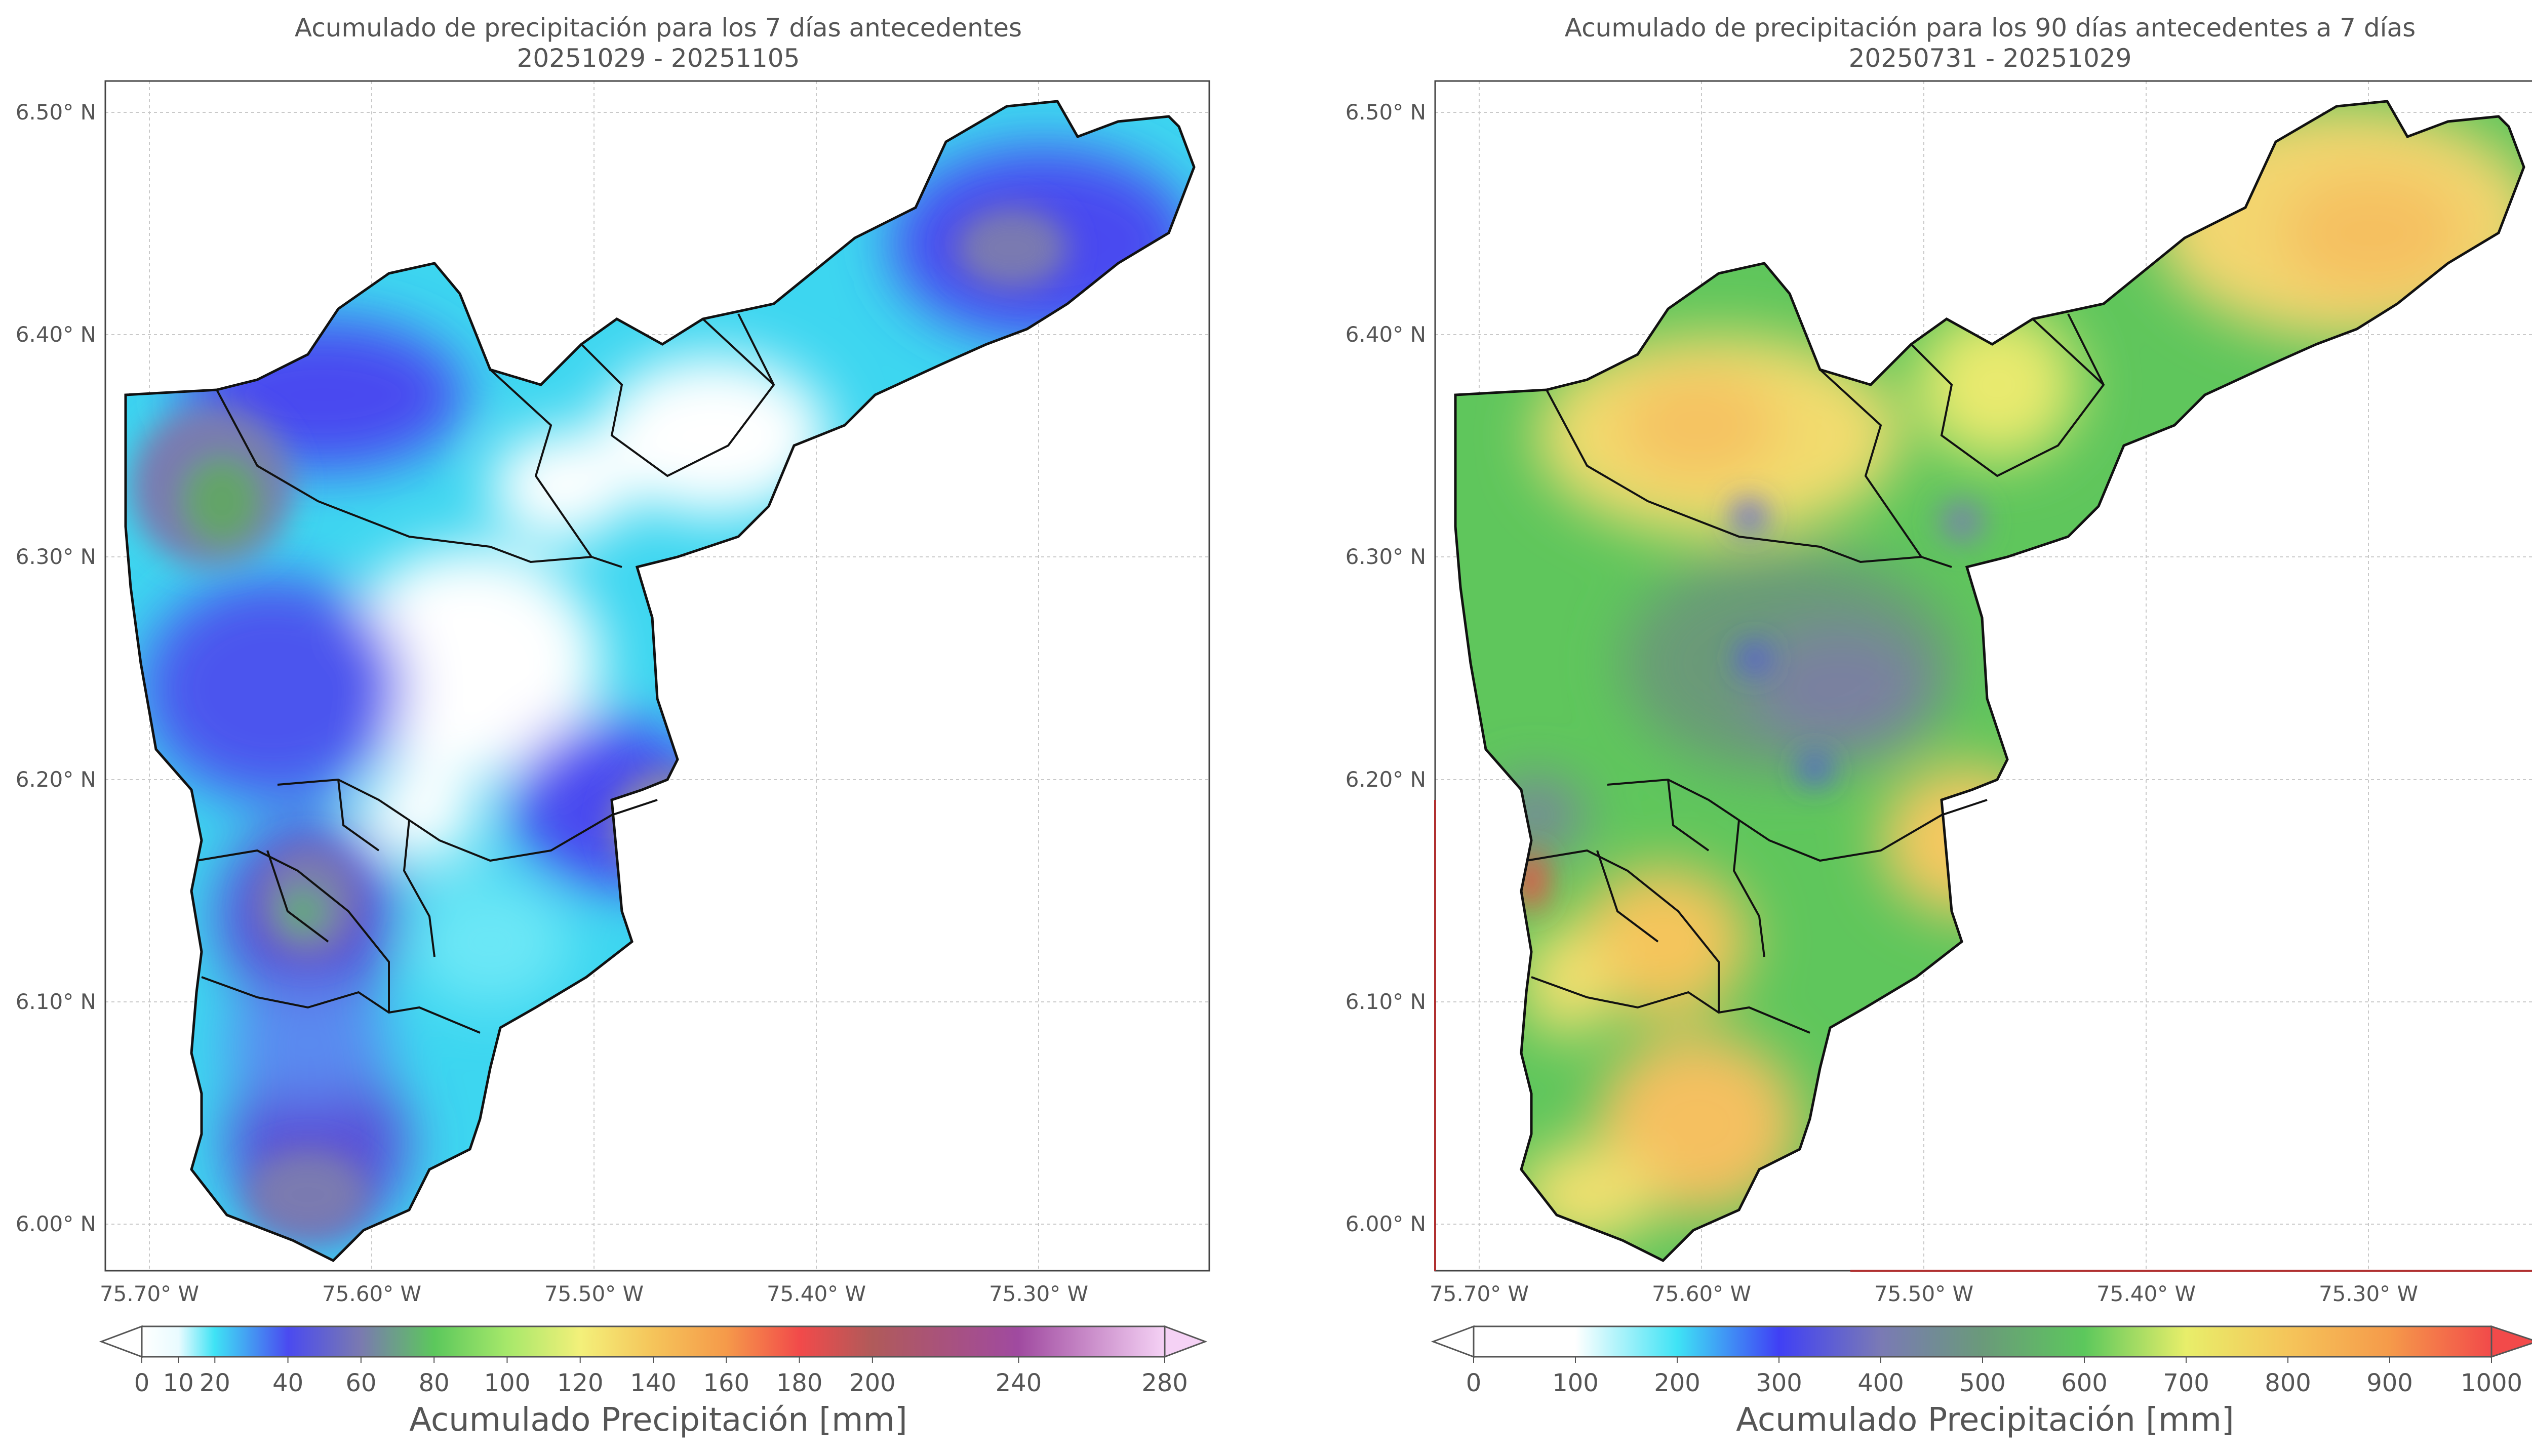 Image resolution: width=2532 pixels, height=1456 pixels. I want to click on left-colorbar-tick-label: 0, so click(142, 1383).